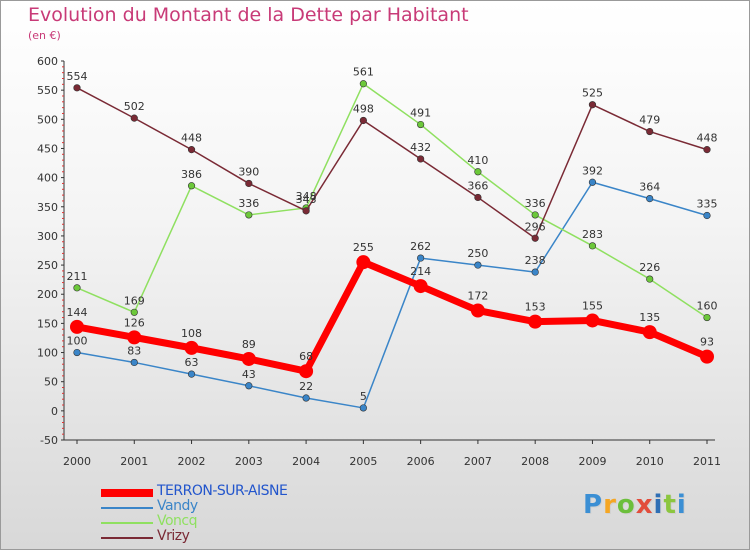 The image size is (750, 550). Describe the element at coordinates (477, 185) in the screenshot. I see `data-label-vrizy: 366` at that location.